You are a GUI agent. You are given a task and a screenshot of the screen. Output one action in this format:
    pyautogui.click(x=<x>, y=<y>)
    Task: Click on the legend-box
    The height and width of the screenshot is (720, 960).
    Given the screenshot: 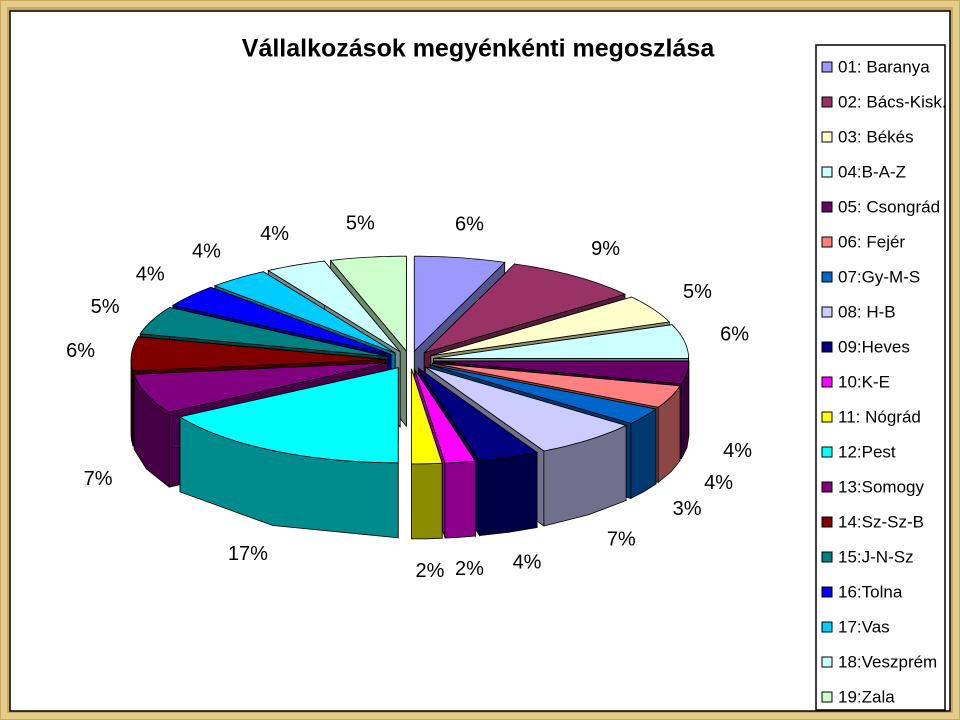 What is the action you would take?
    pyautogui.click(x=880, y=377)
    